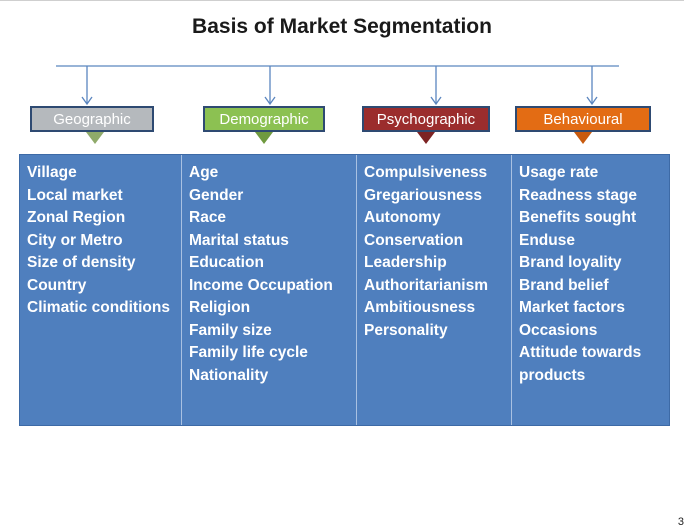  Describe the element at coordinates (57, 285) in the screenshot. I see `list-item: Country` at that location.